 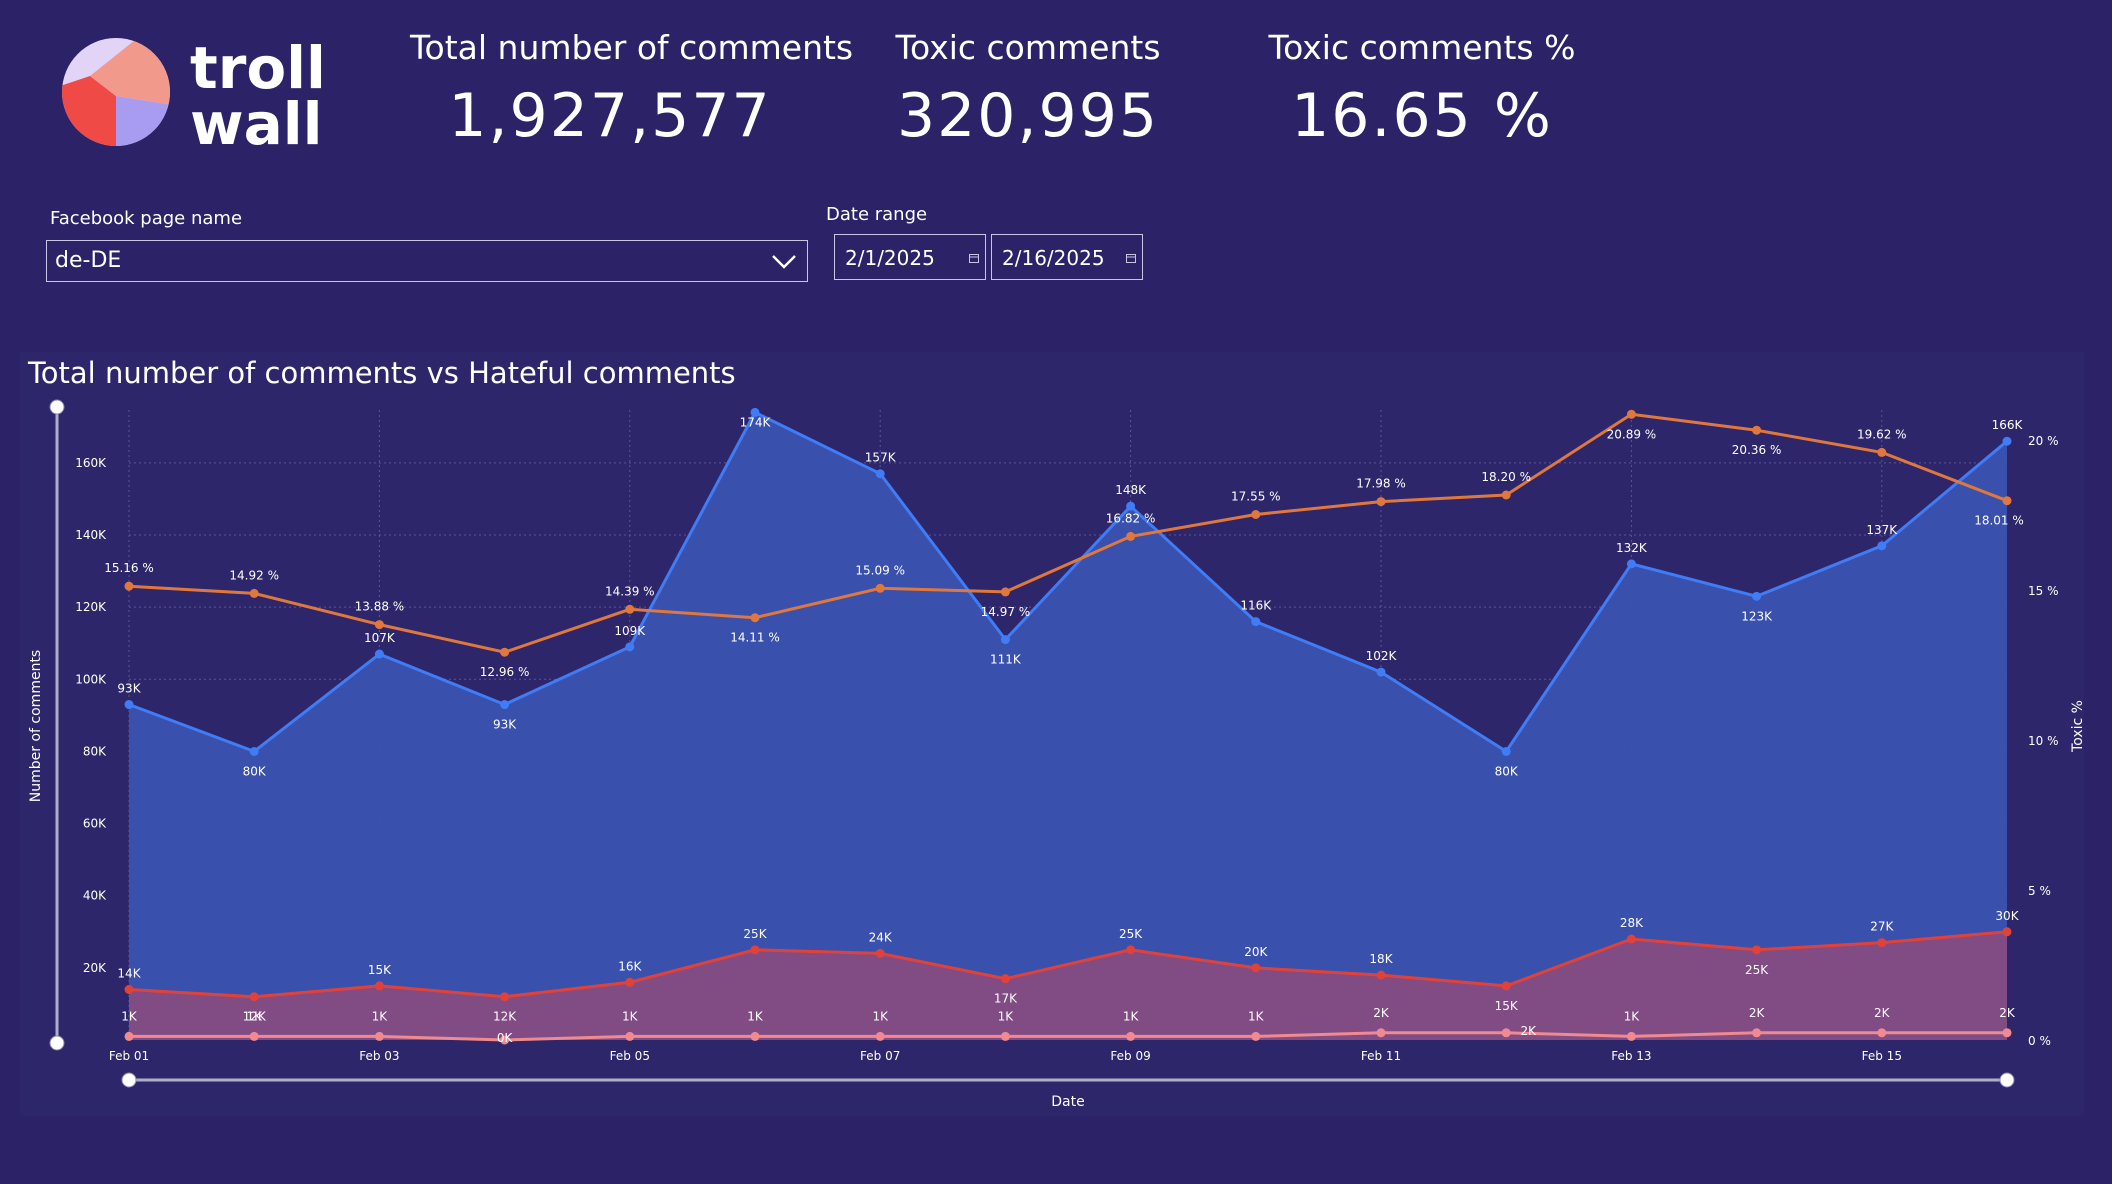 I want to click on x-tick-label: Feb 01, so click(x=129, y=1056).